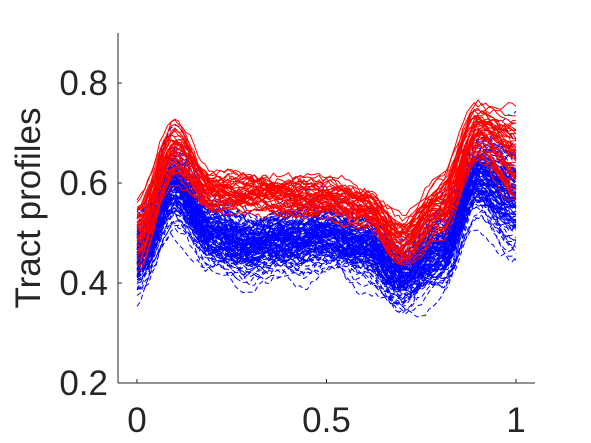  Describe the element at coordinates (515, 420) in the screenshot. I see `x-tick-label: 1` at that location.